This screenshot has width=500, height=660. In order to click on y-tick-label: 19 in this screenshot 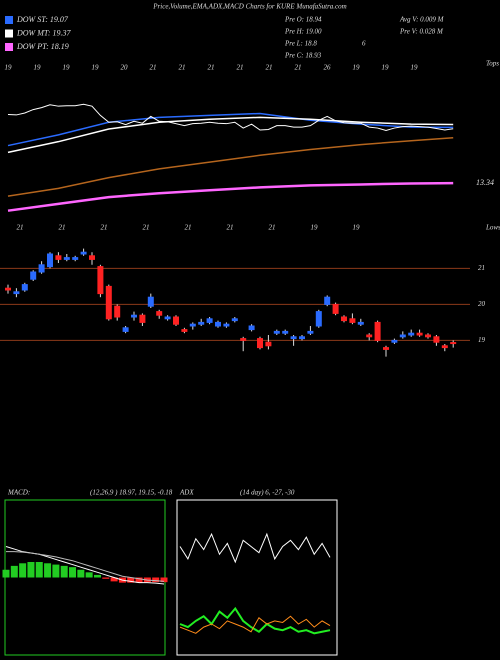, I will do `click(482, 340)`.